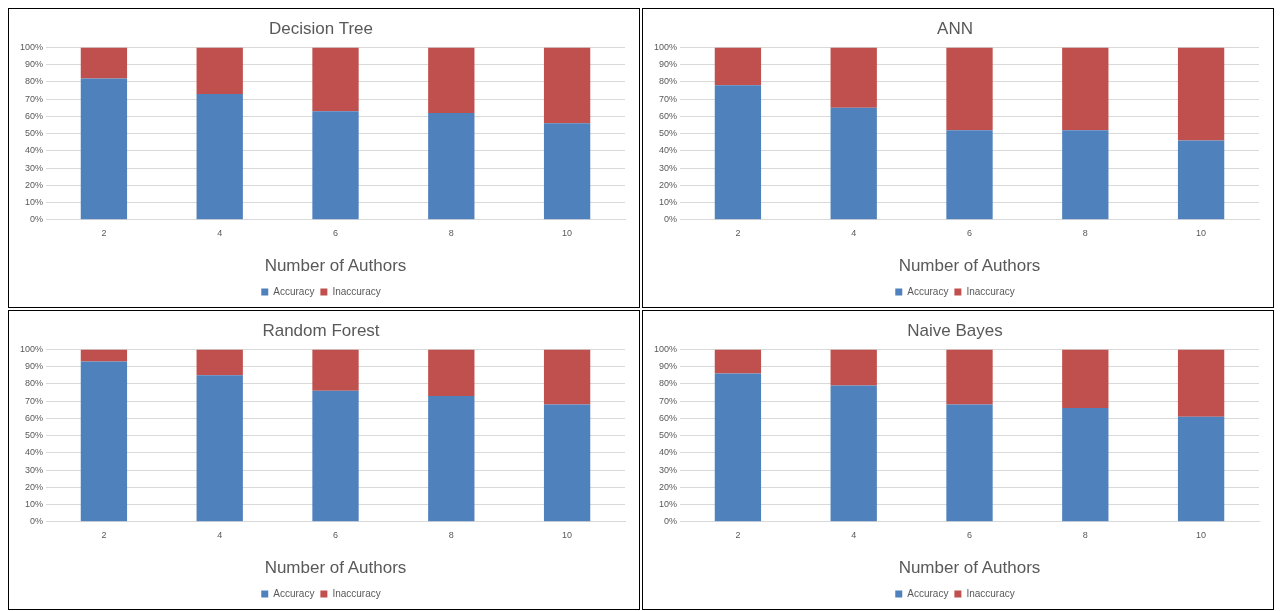 This screenshot has width=1285, height=611. I want to click on chart-title: Random Forest, so click(321, 330).